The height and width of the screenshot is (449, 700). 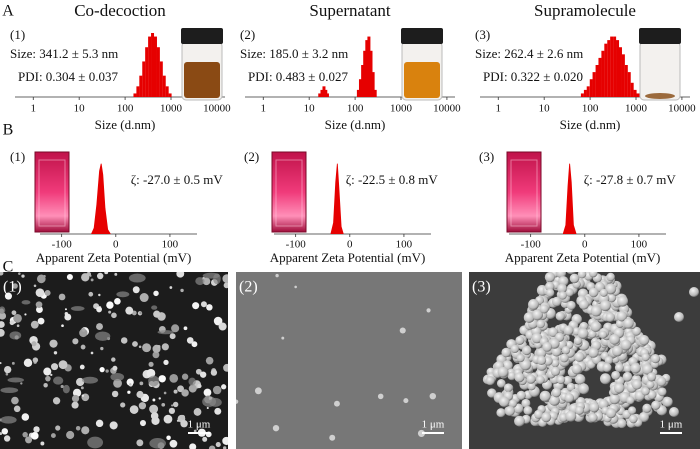 I want to click on vial-liquid, so click(x=422, y=80).